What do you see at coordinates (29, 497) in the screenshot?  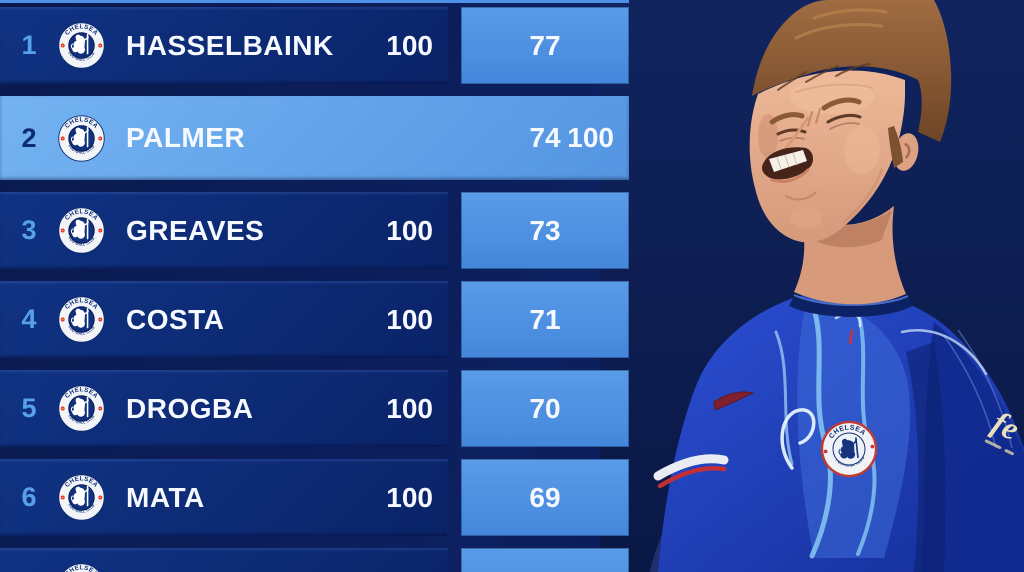 I see `rank-number: 6` at bounding box center [29, 497].